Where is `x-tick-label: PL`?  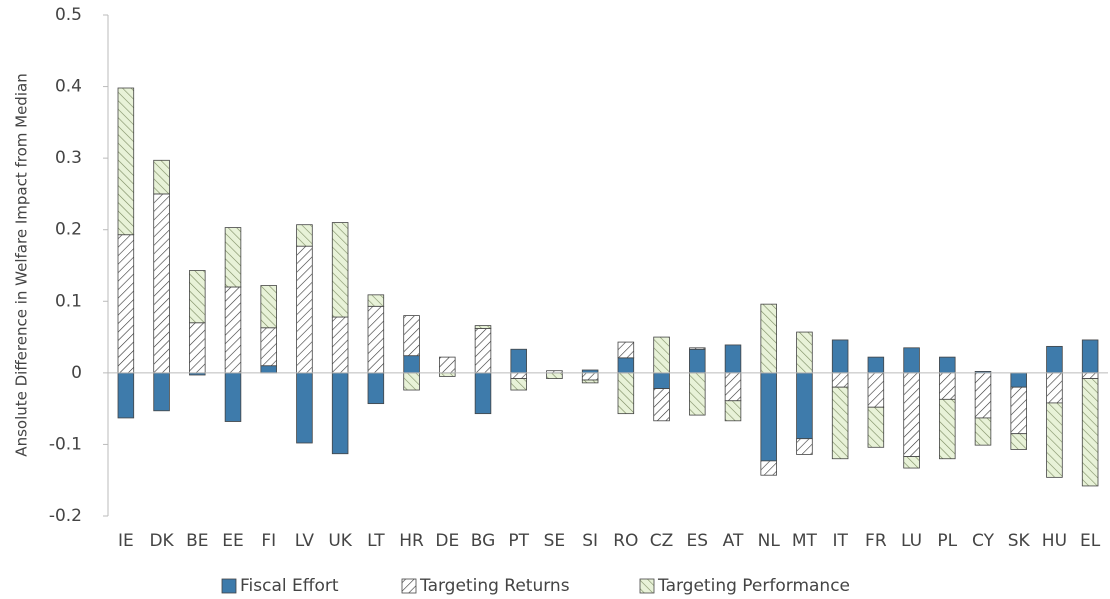 x-tick-label: PL is located at coordinates (947, 541).